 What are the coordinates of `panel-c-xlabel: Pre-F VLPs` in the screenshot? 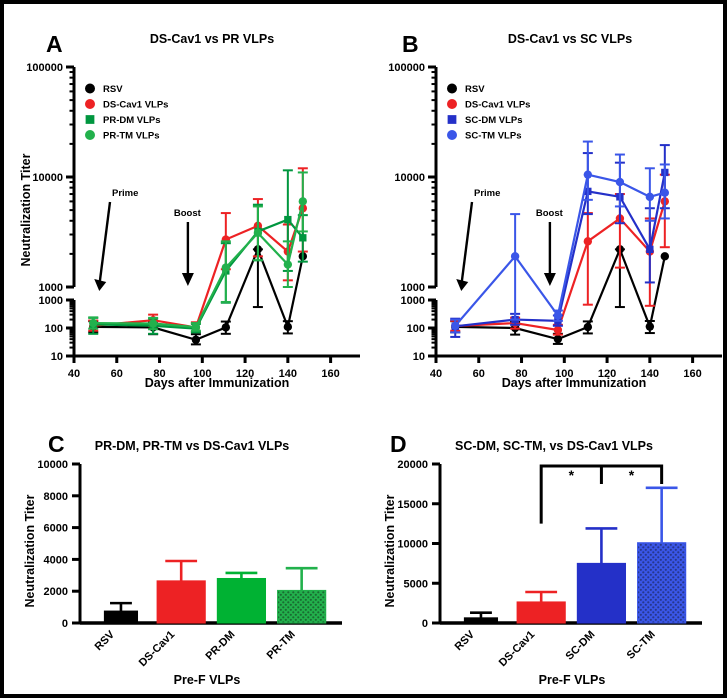 It's located at (207, 680).